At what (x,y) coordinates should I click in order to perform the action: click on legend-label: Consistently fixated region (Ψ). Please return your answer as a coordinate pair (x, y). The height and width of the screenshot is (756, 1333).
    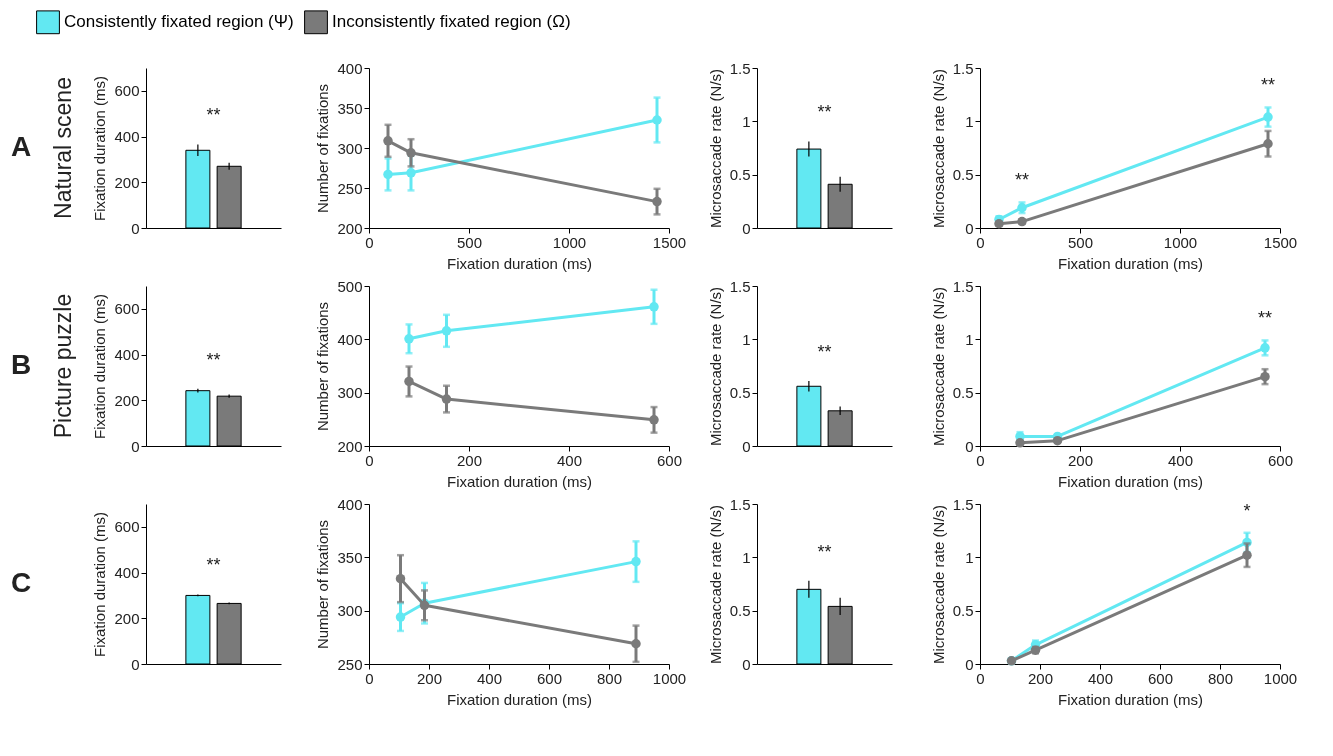
    Looking at the image, I should click on (179, 22).